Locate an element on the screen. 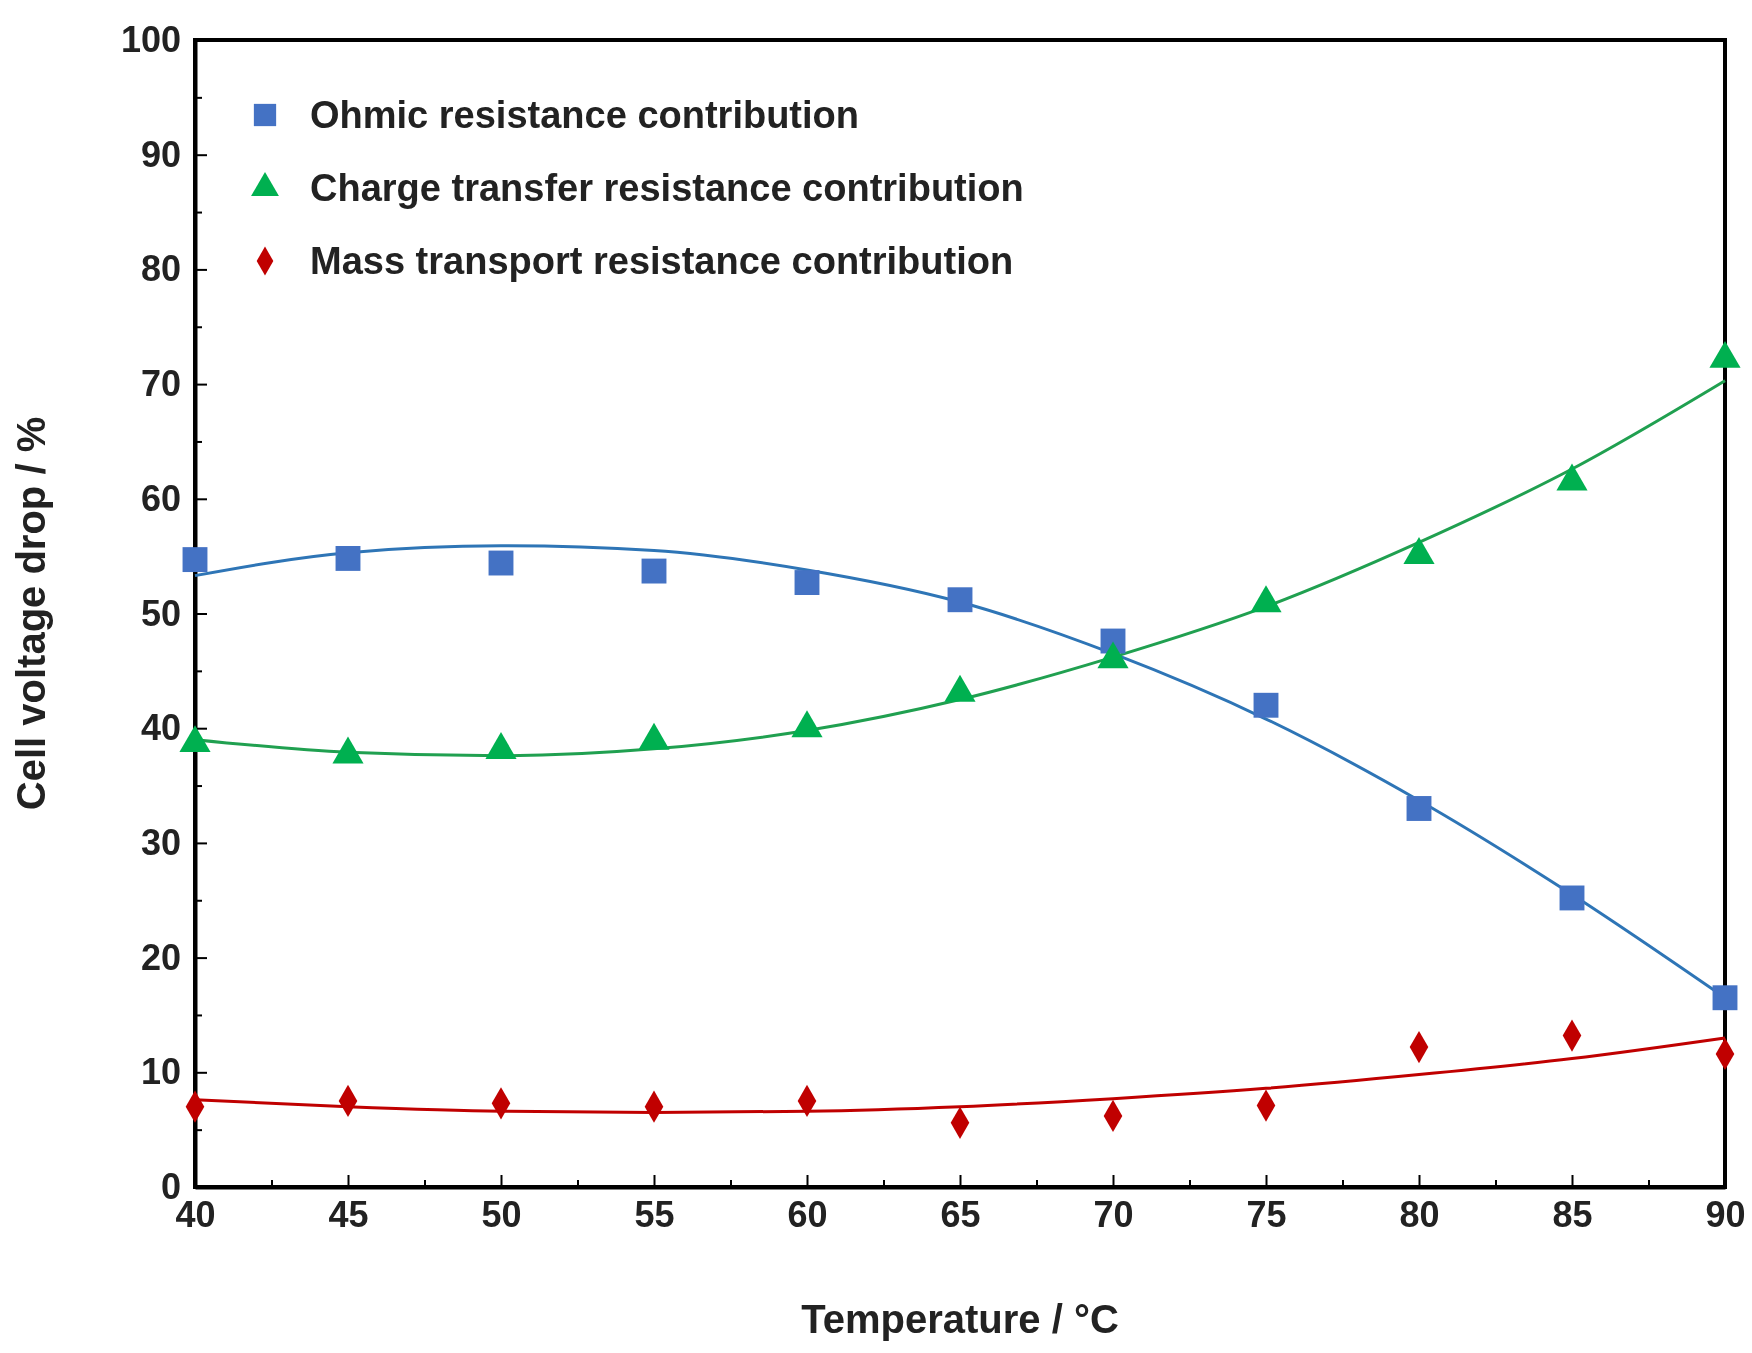  x-tick-label: 60 is located at coordinates (807, 1214).